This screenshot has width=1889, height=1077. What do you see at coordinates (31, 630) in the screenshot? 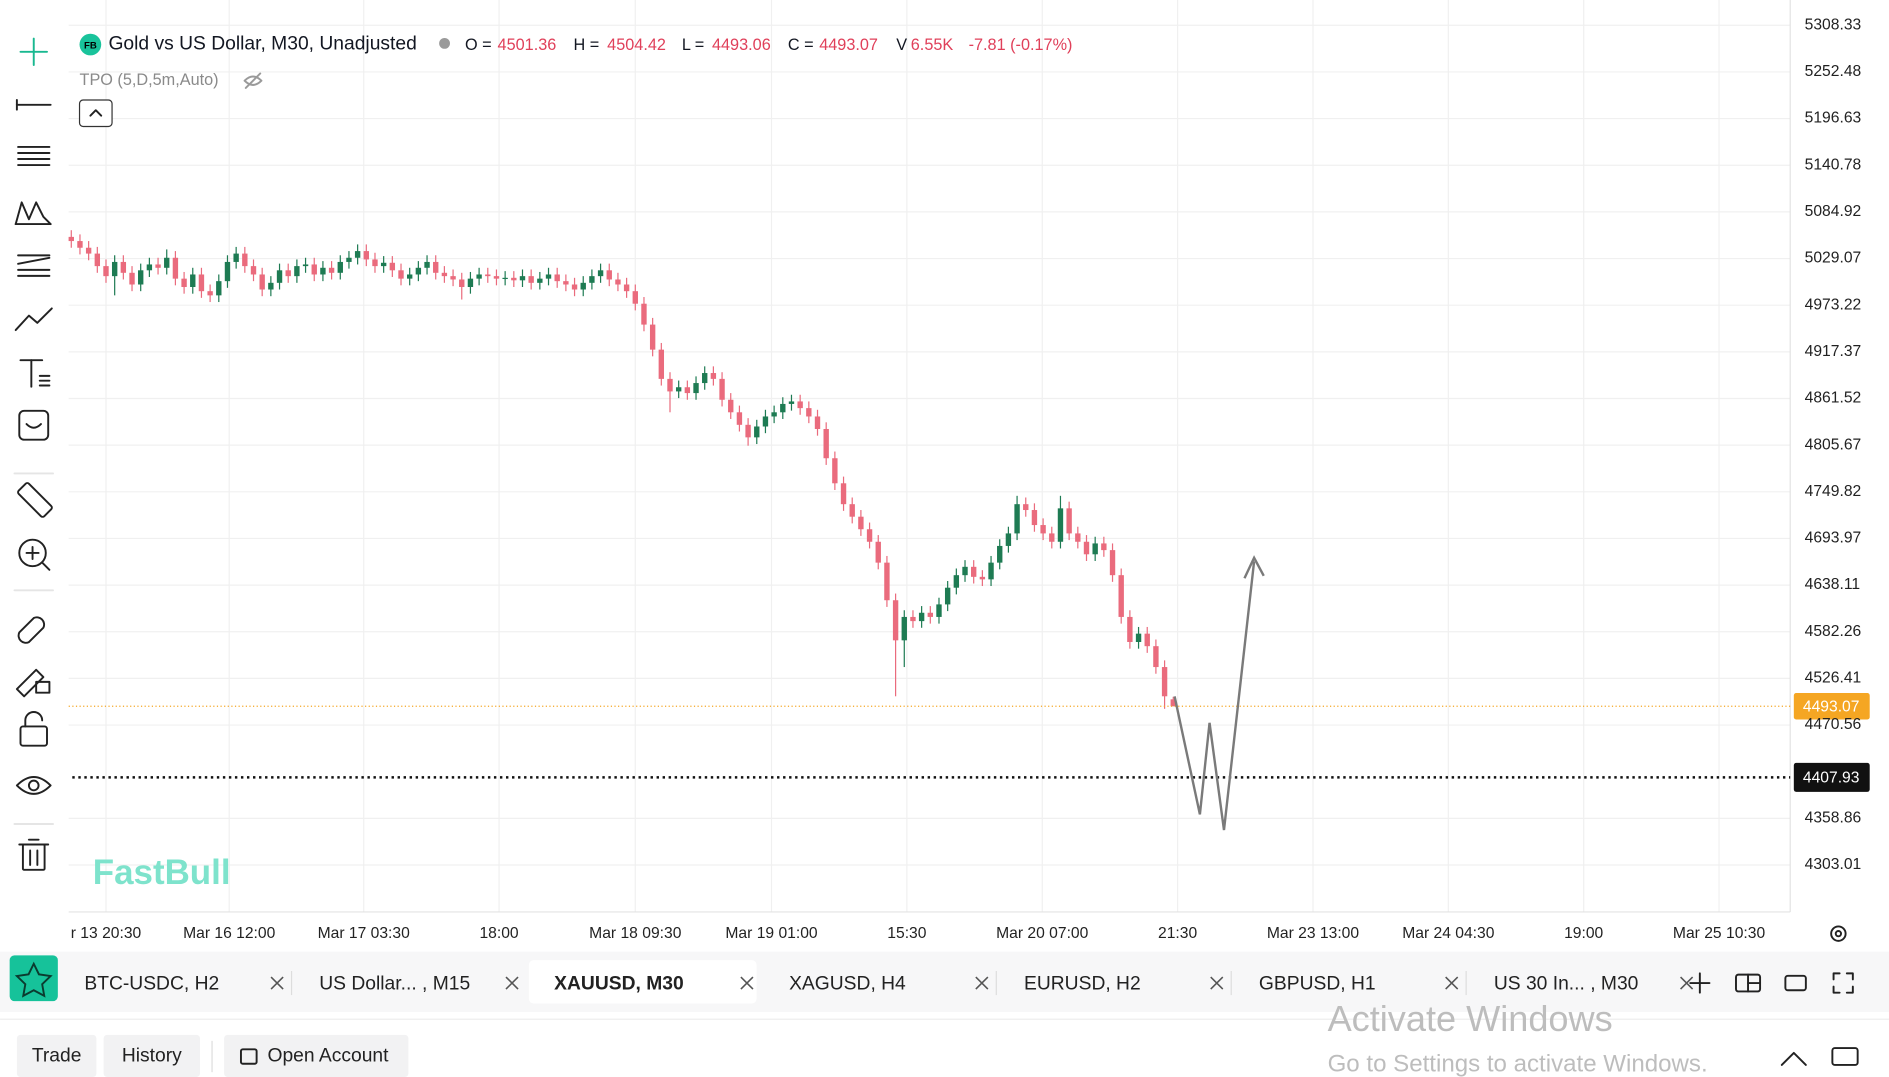
I see `magnet-tool` at bounding box center [31, 630].